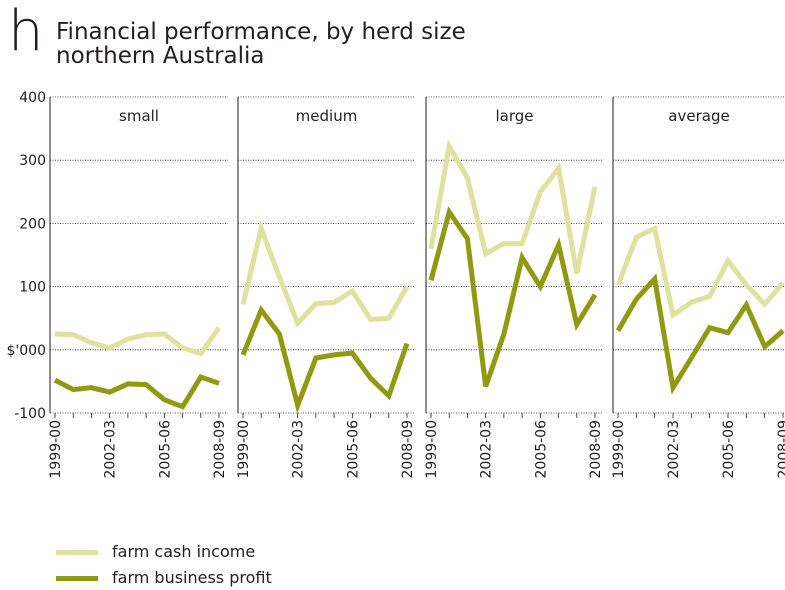 The height and width of the screenshot is (590, 785). Describe the element at coordinates (513, 206) in the screenshot. I see `series-line-large-farm-cash-income` at that location.